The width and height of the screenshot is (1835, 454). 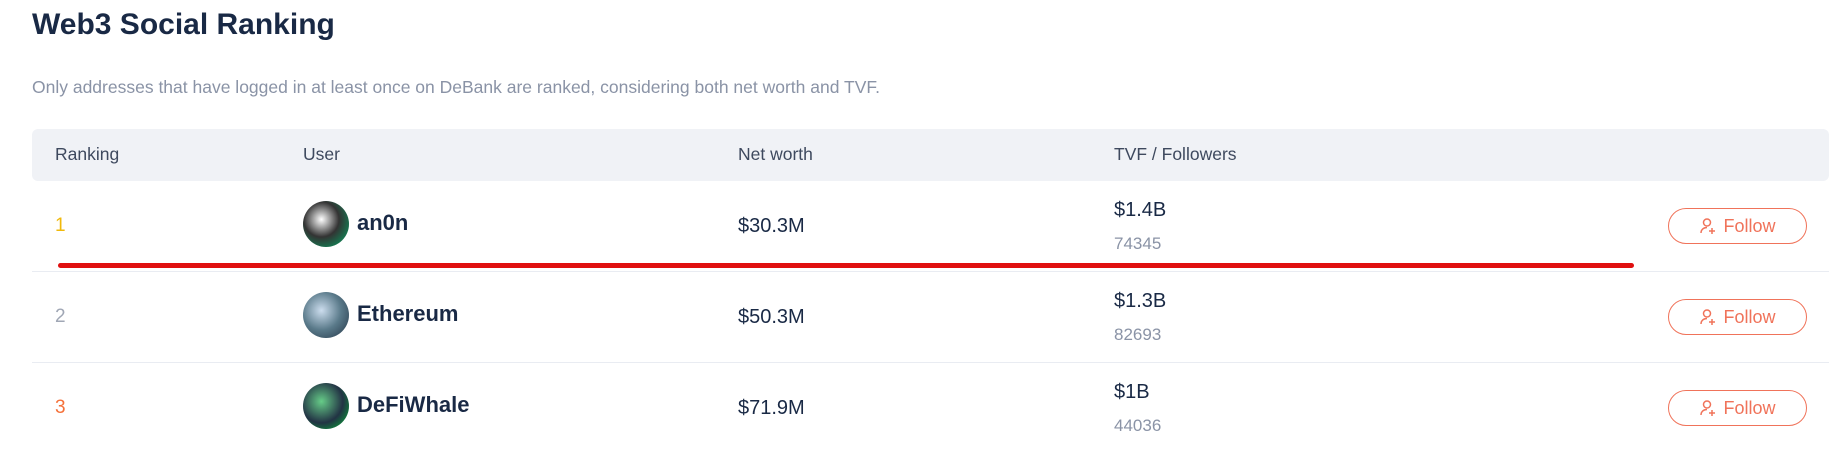 What do you see at coordinates (87, 154) in the screenshot?
I see `column-header: Ranking` at bounding box center [87, 154].